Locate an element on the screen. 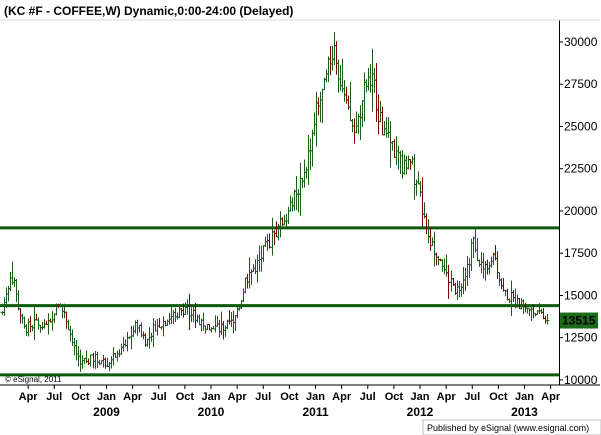  last-value-label: 13515 is located at coordinates (579, 321).